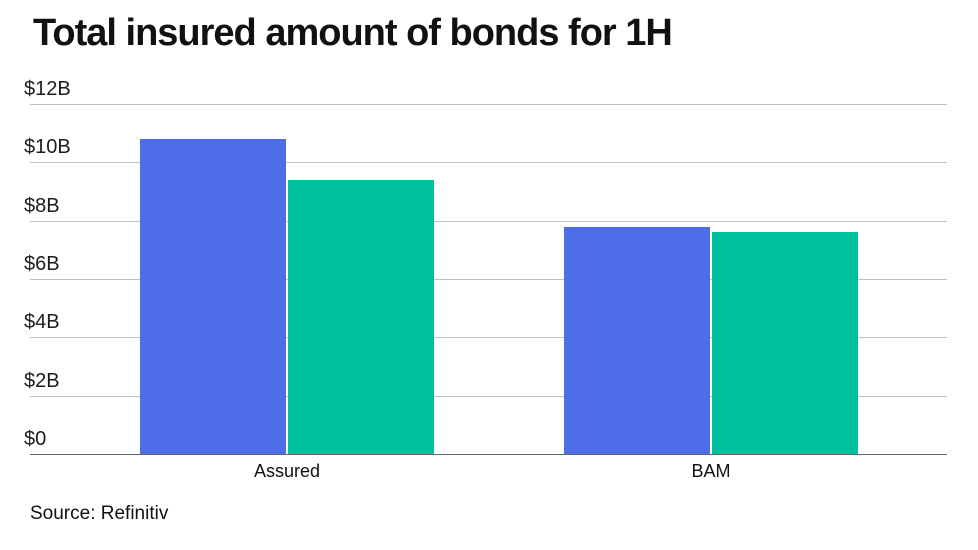 Image resolution: width=978 pixels, height=550 pixels. I want to click on y-tick-label: $12B, so click(47, 89).